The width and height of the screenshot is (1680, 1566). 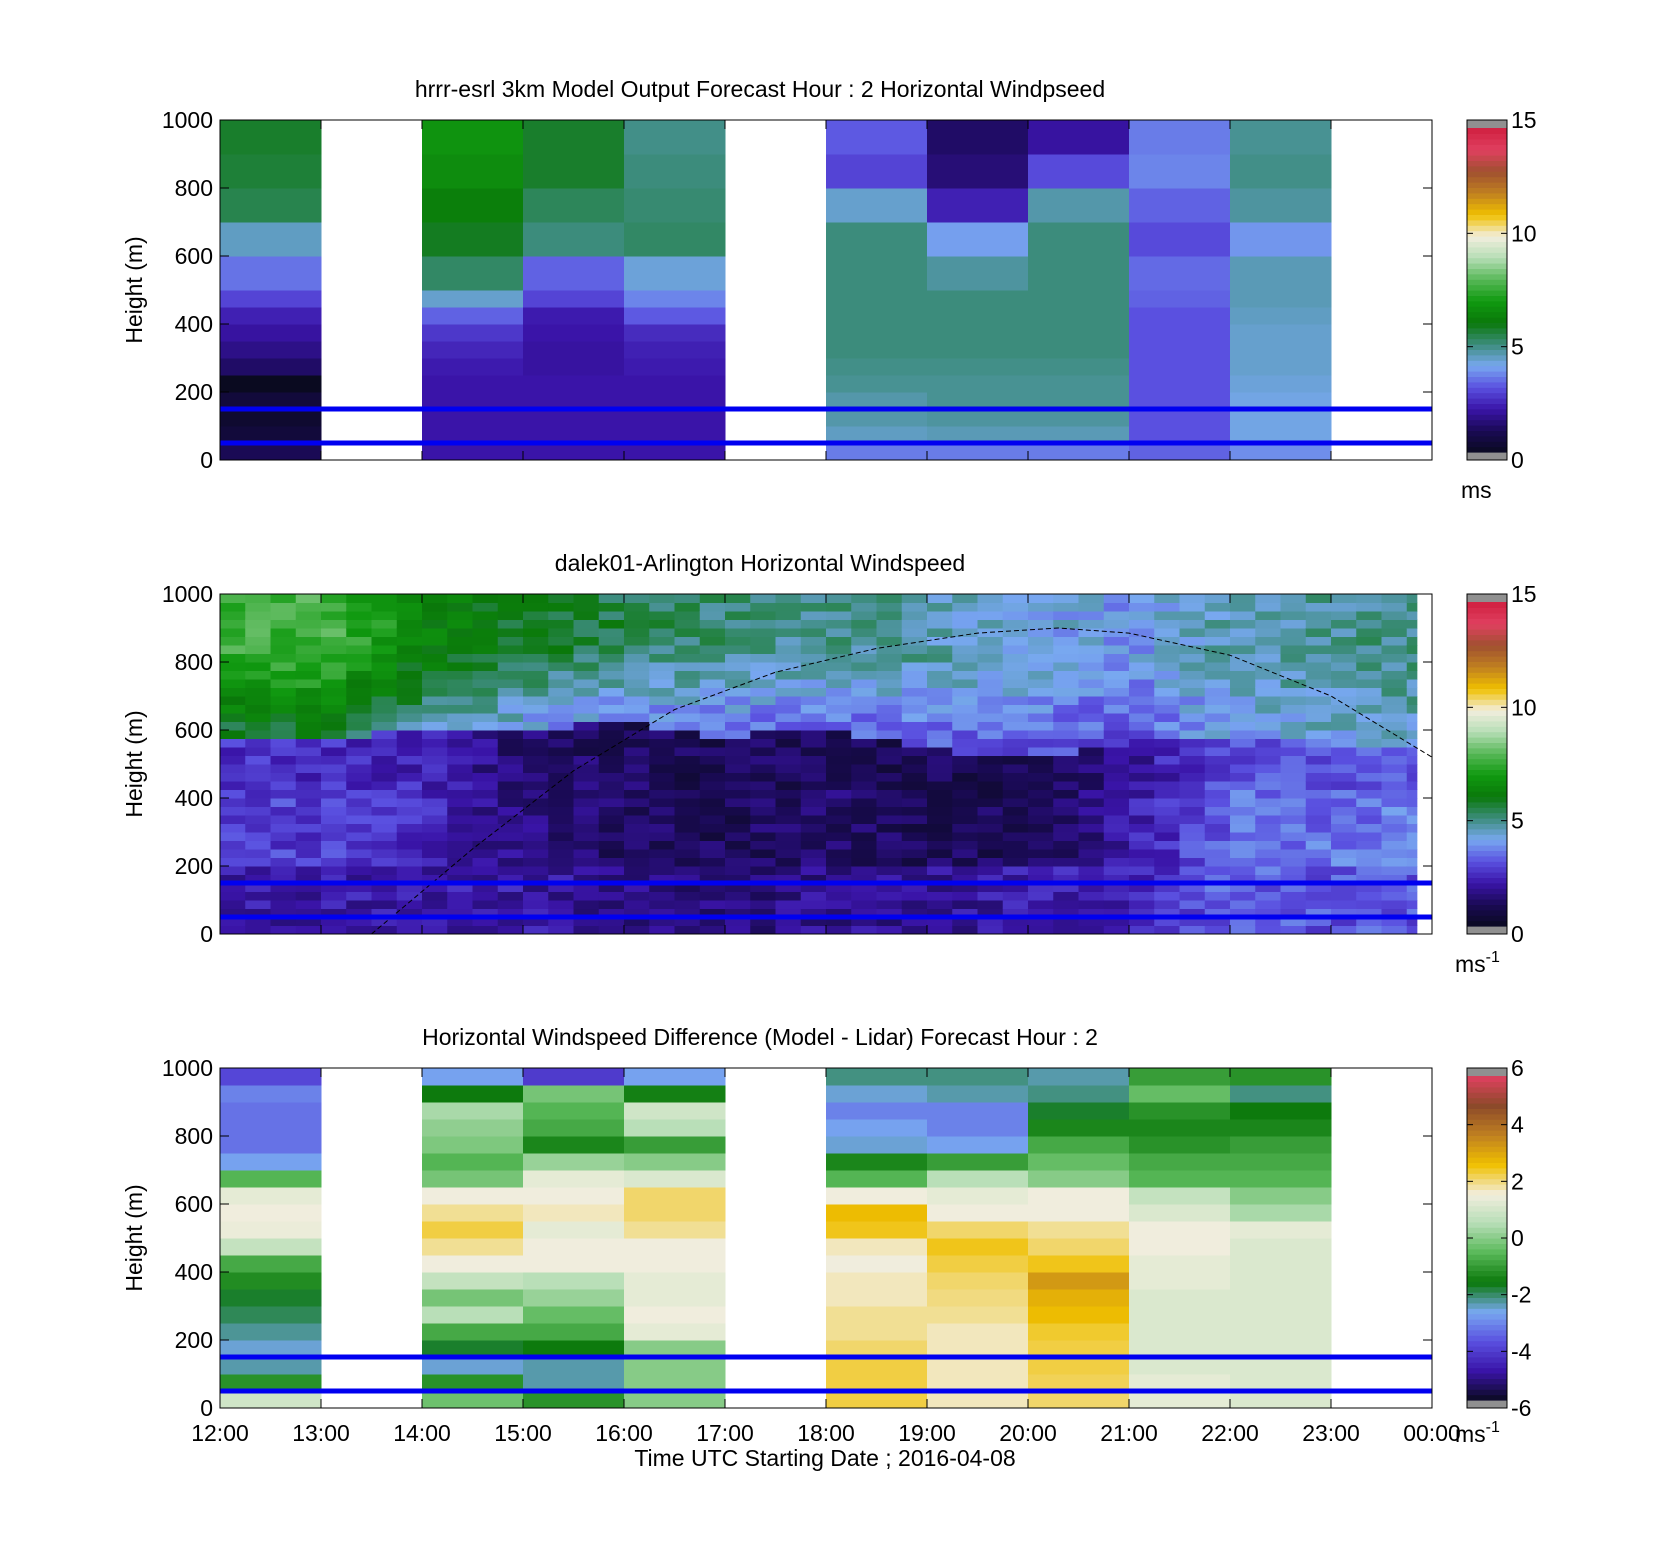 What do you see at coordinates (1517, 1068) in the screenshot?
I see `colorbar-tick-label: 6` at bounding box center [1517, 1068].